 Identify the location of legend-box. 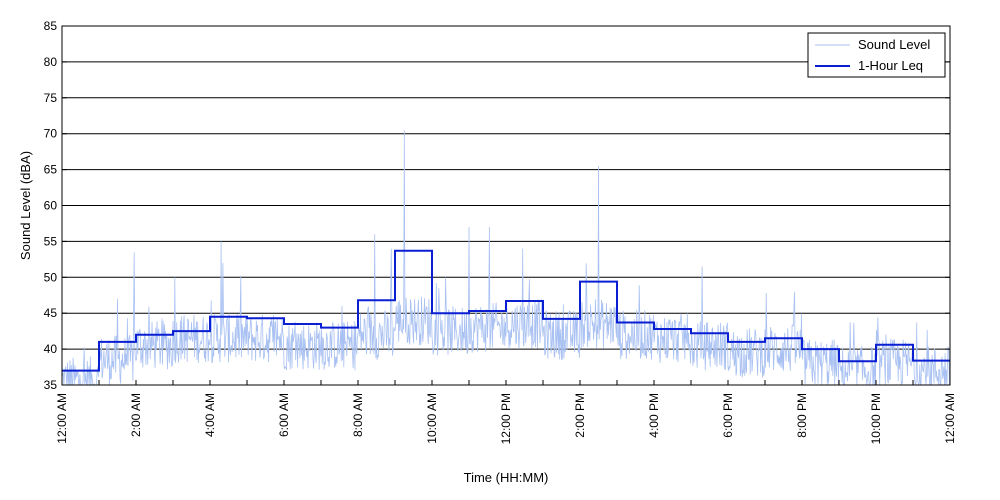
(876, 55).